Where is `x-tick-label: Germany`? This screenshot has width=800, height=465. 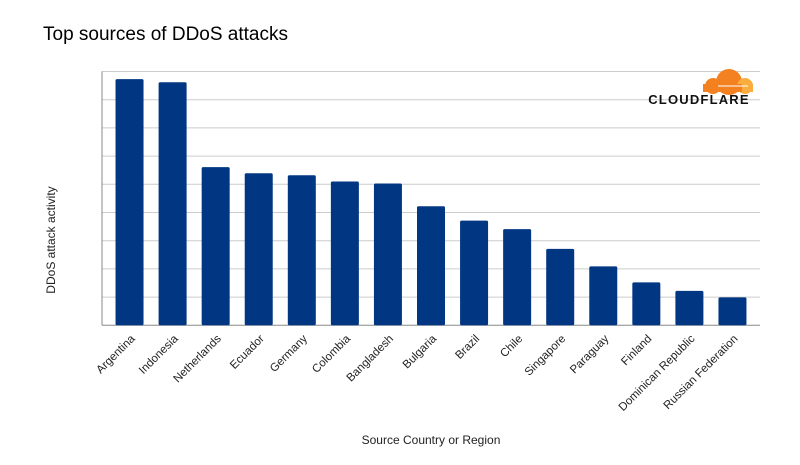
x-tick-label: Germany is located at coordinates (289, 354).